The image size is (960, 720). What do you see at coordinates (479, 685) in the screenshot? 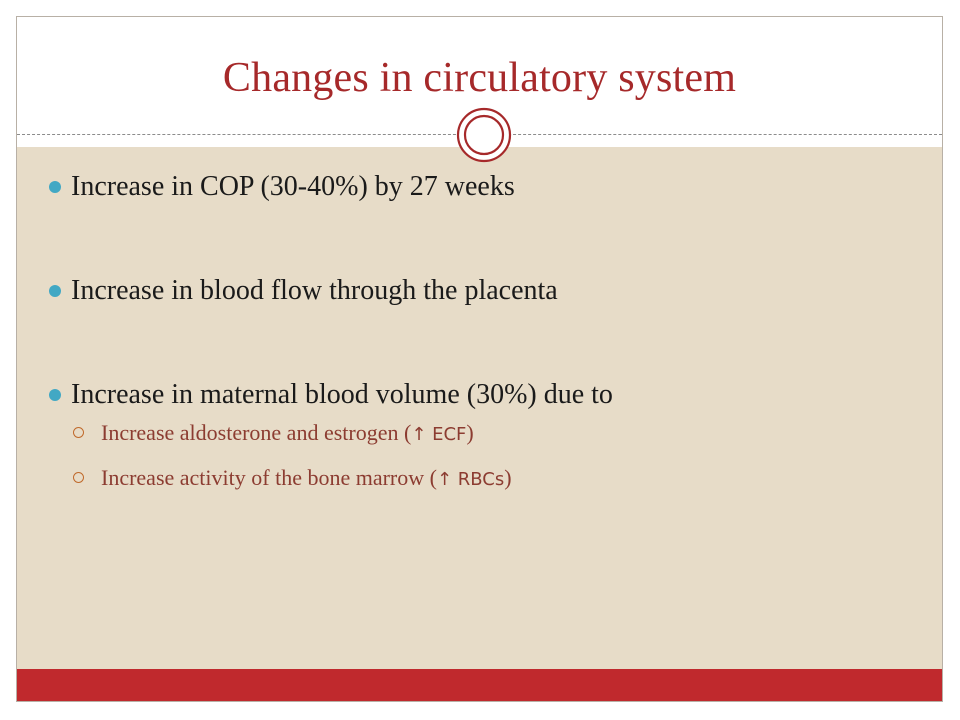
I see `footer-bar` at bounding box center [479, 685].